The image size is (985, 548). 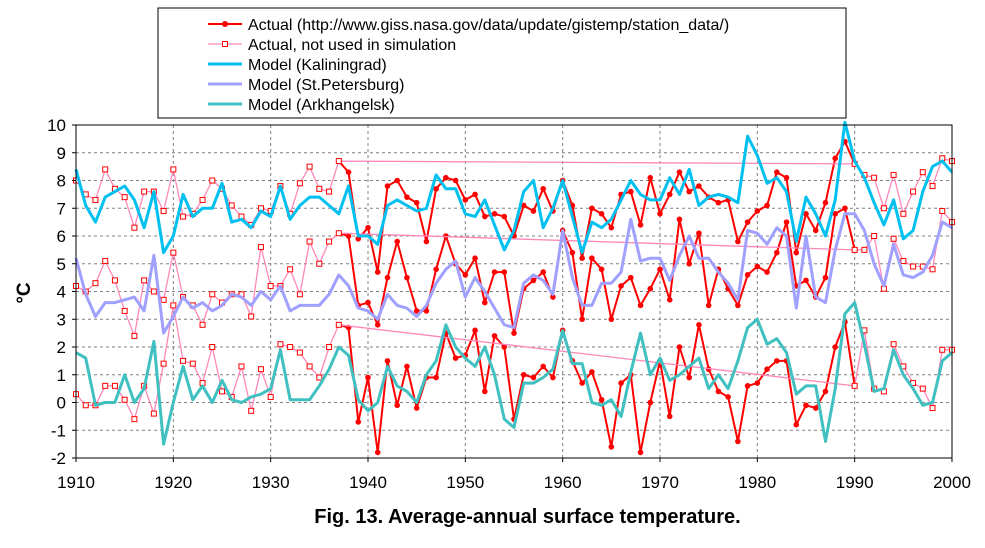 What do you see at coordinates (24, 293) in the screenshot?
I see `y-axis-label: °C` at bounding box center [24, 293].